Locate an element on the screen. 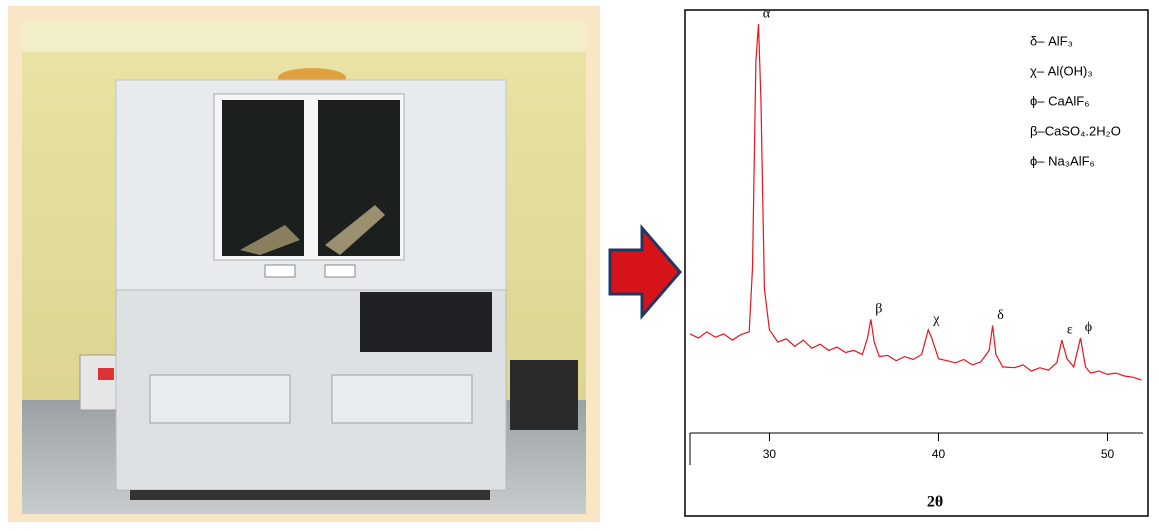 The image size is (1159, 531). peak-label: β is located at coordinates (878, 309).